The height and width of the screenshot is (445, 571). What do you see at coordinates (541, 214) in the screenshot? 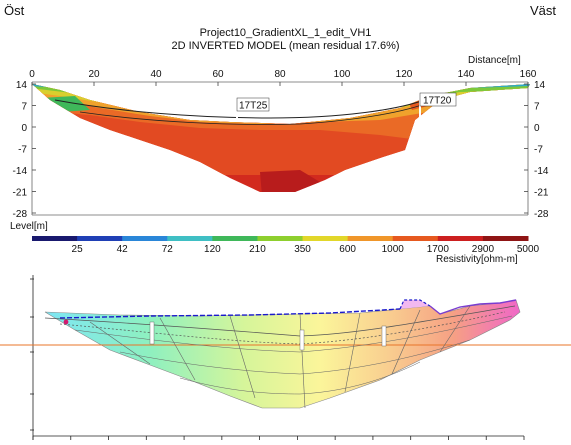
I see `y-tick-label-right-6: -28` at bounding box center [541, 214].